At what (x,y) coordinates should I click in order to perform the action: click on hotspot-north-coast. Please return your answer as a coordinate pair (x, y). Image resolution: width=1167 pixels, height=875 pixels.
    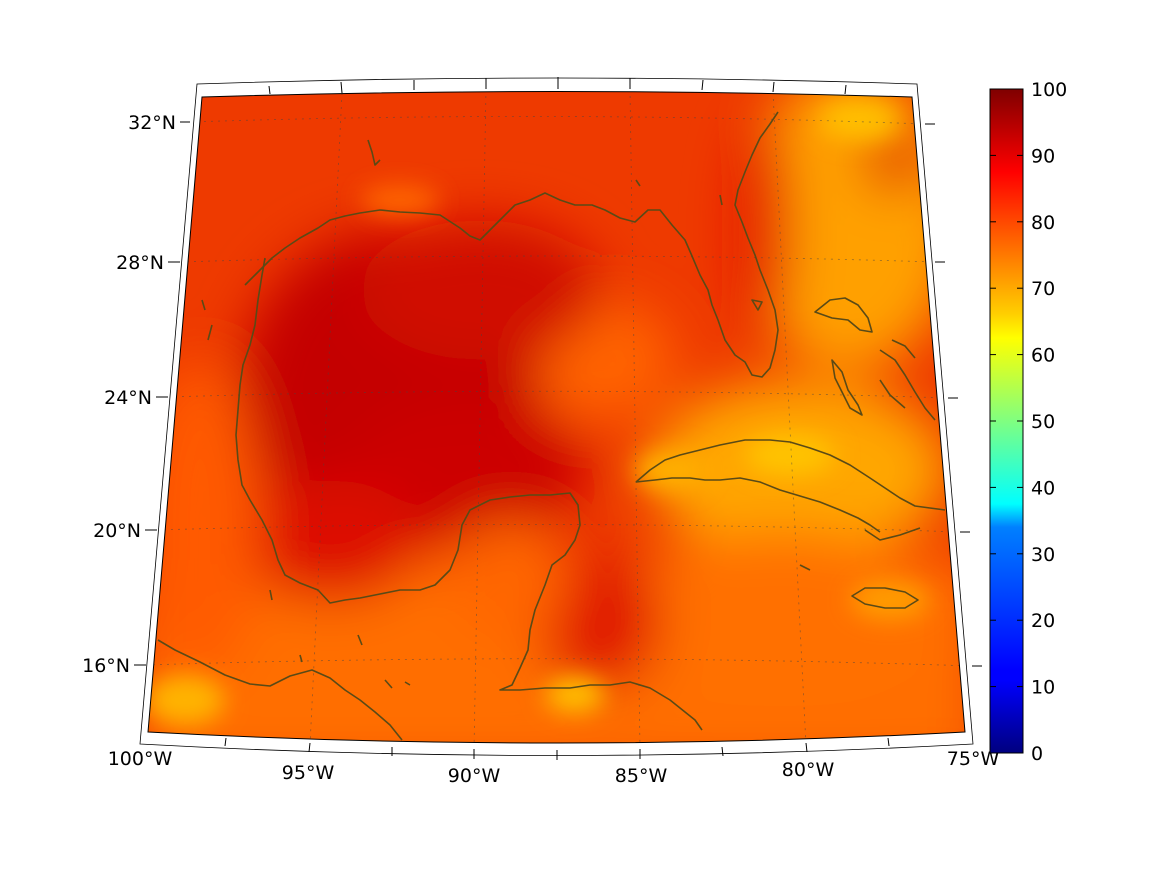
    Looking at the image, I should click on (400, 200).